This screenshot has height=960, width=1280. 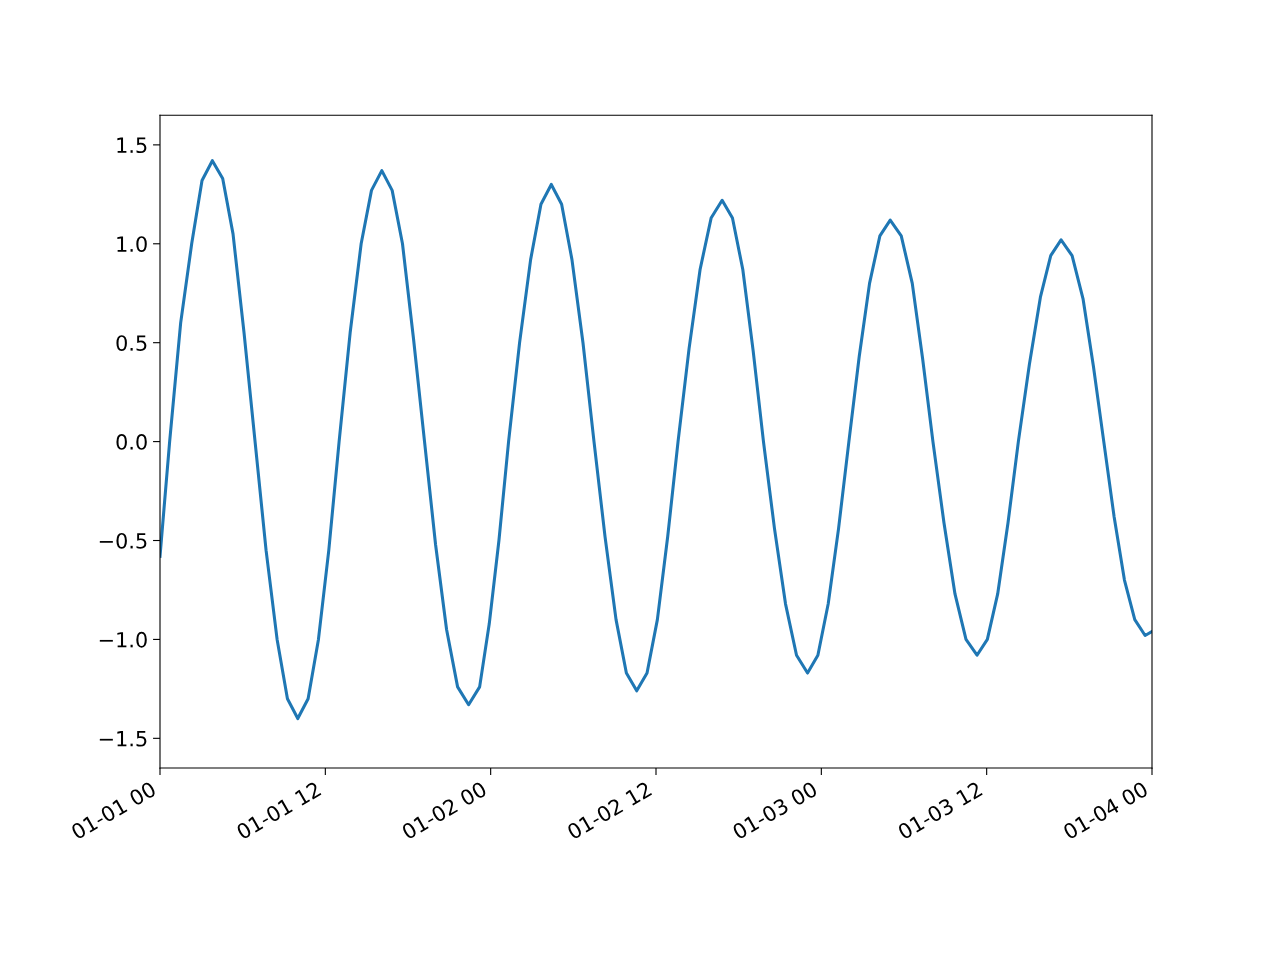 I want to click on y-tick-label: 0.5, so click(x=131, y=343).